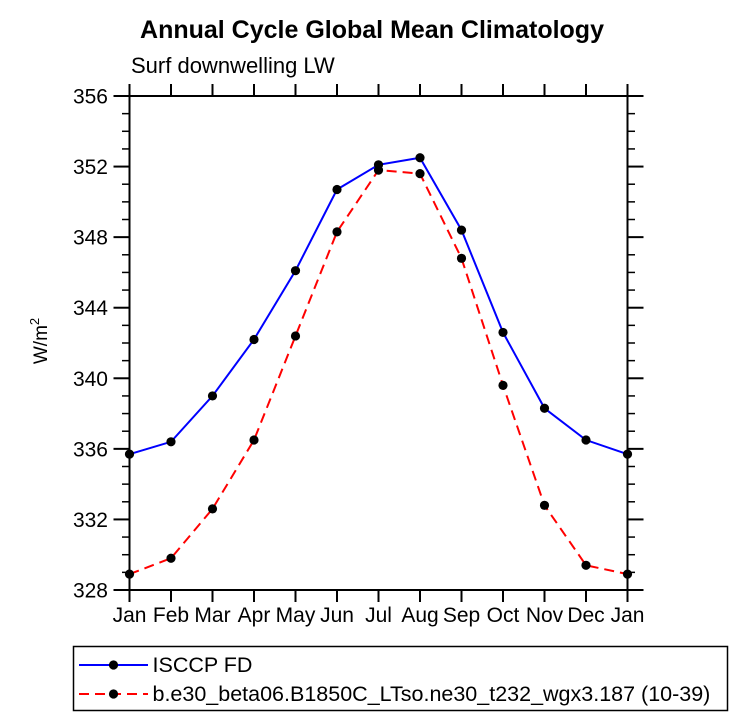  I want to click on x-tick-label: Jul, so click(378, 615).